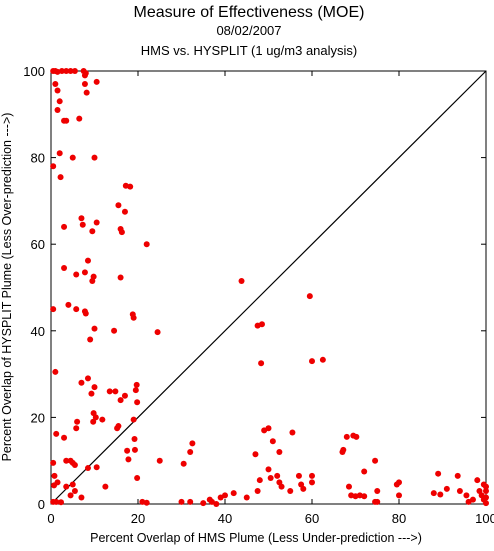 Image resolution: width=494 pixels, height=551 pixels. Describe the element at coordinates (41, 504) in the screenshot. I see `y-tick-label: 0` at that location.